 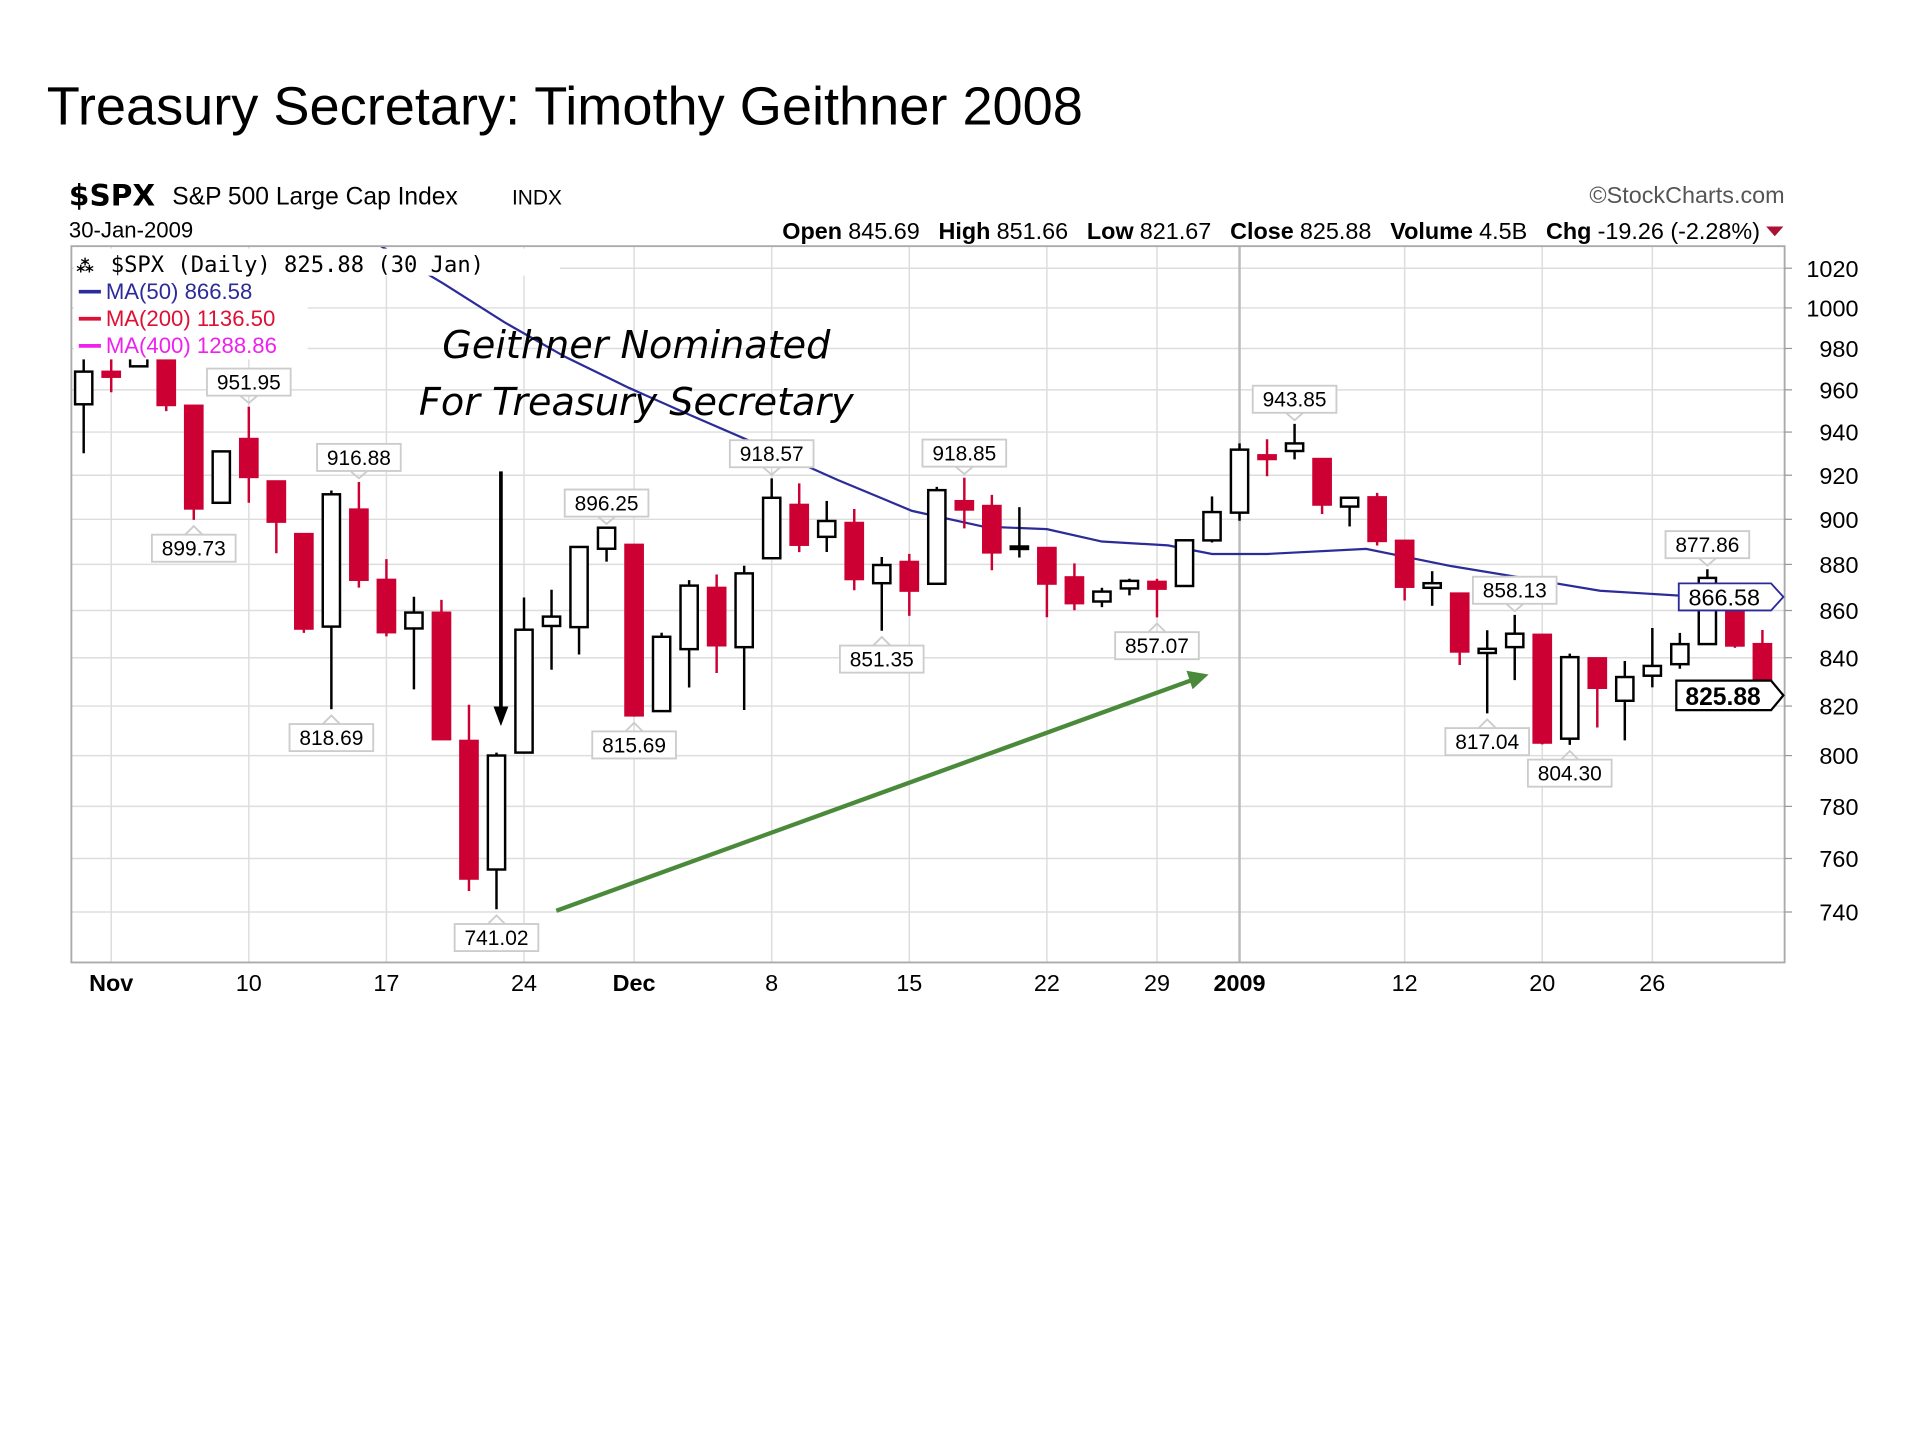 I want to click on chart-subtitle: S&P 500 Large Cap Index, so click(x=315, y=196).